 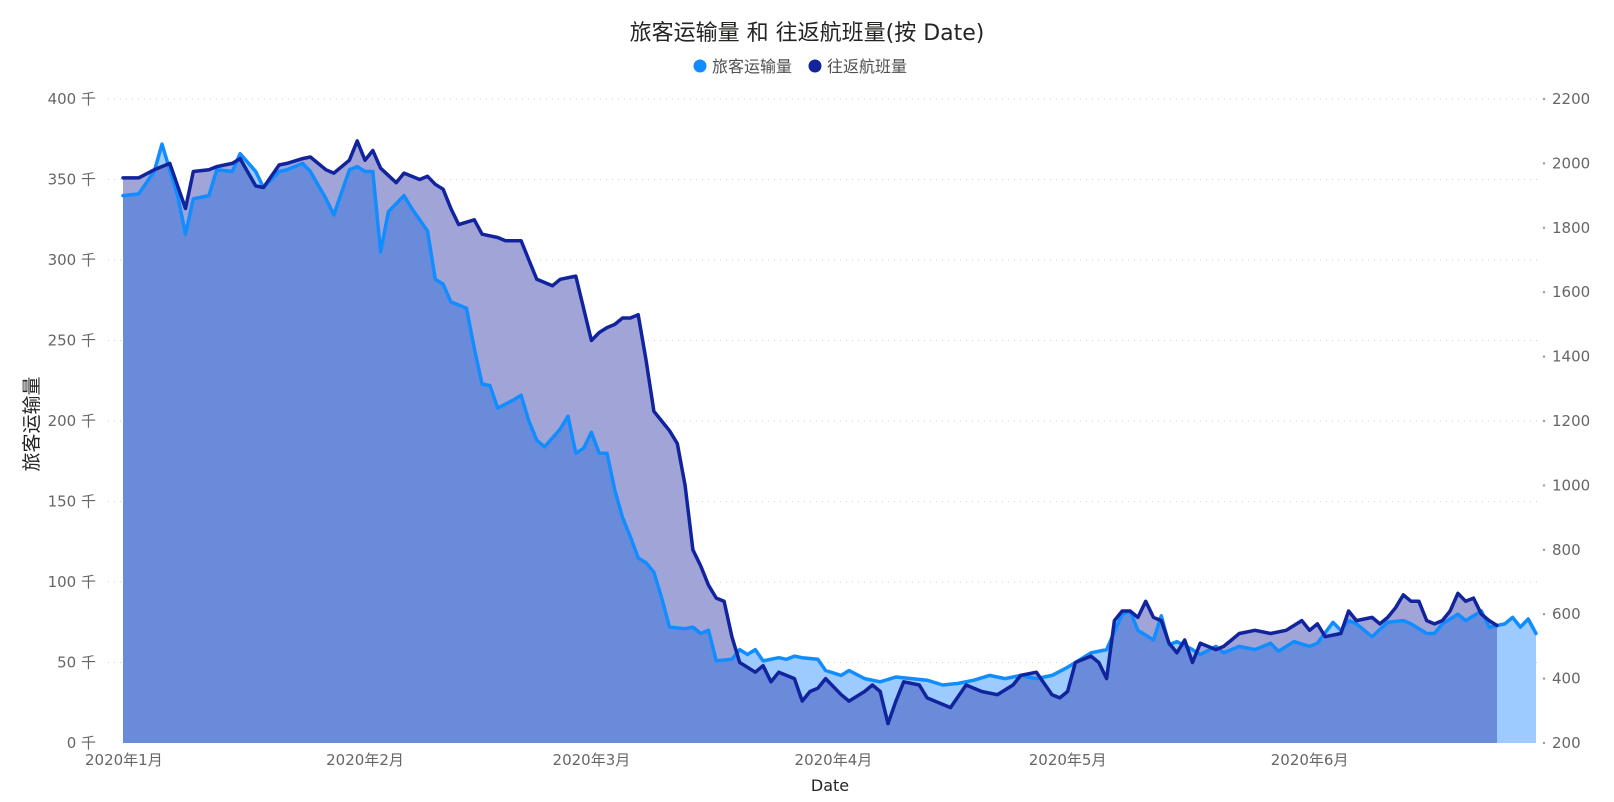 What do you see at coordinates (81, 743) in the screenshot?
I see `y-tick-label: 0 千` at bounding box center [81, 743].